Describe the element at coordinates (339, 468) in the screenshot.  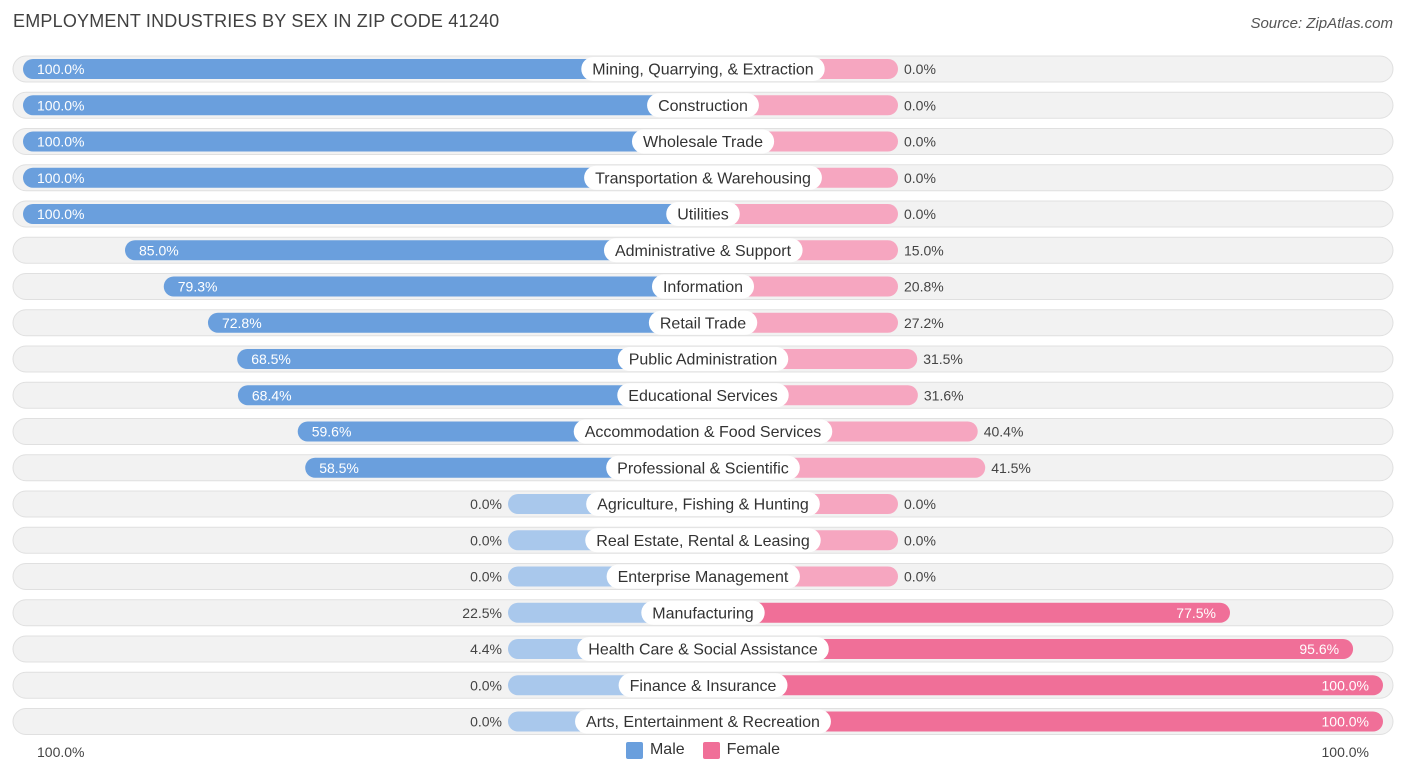
I see `male-value-label: 58.5%` at that location.